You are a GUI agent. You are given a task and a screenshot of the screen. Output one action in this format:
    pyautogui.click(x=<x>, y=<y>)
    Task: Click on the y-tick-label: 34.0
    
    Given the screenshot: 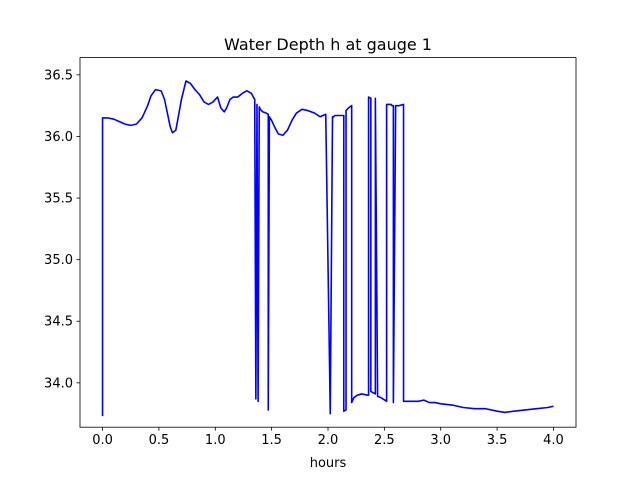 What is the action you would take?
    pyautogui.click(x=58, y=383)
    